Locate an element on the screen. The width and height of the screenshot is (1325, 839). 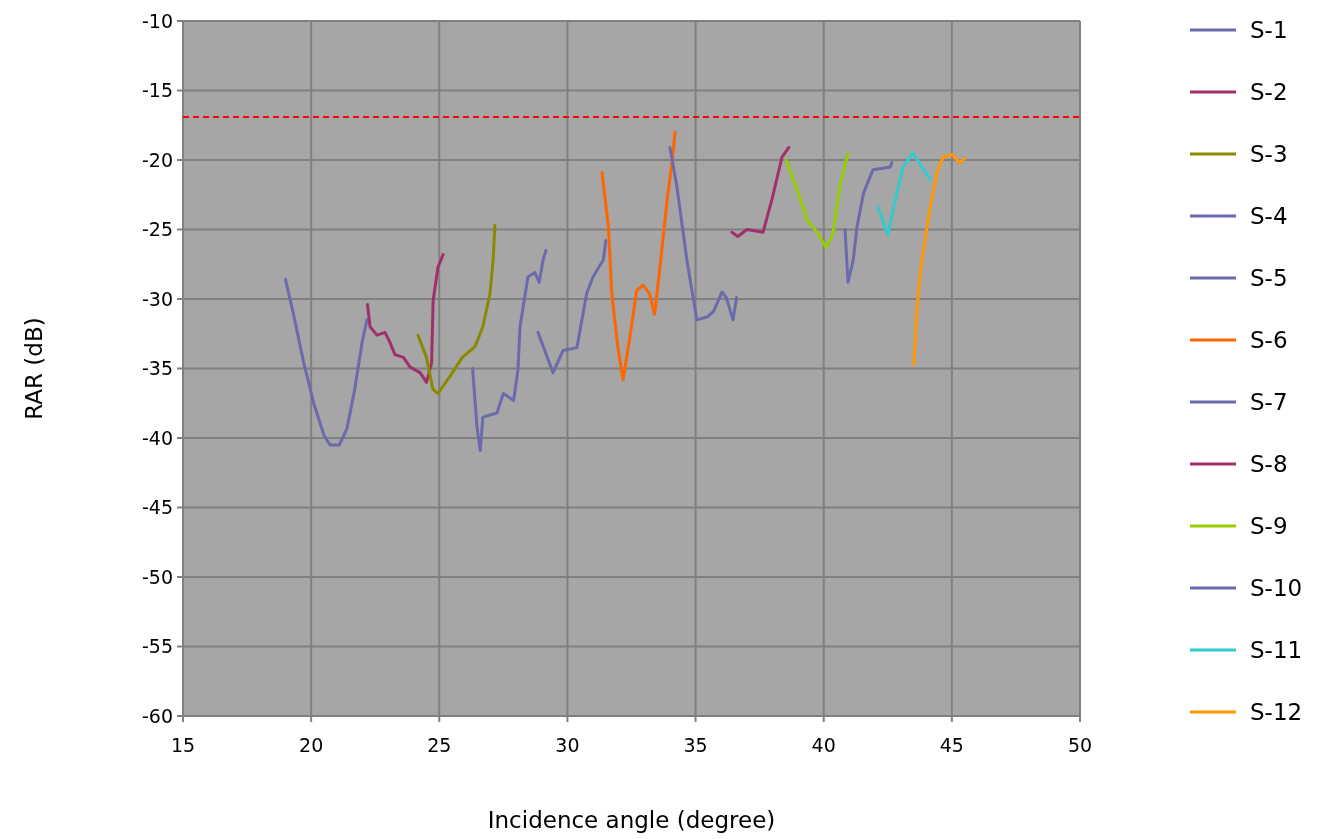
y-axis-title: RAR (dB) is located at coordinates (34, 368).